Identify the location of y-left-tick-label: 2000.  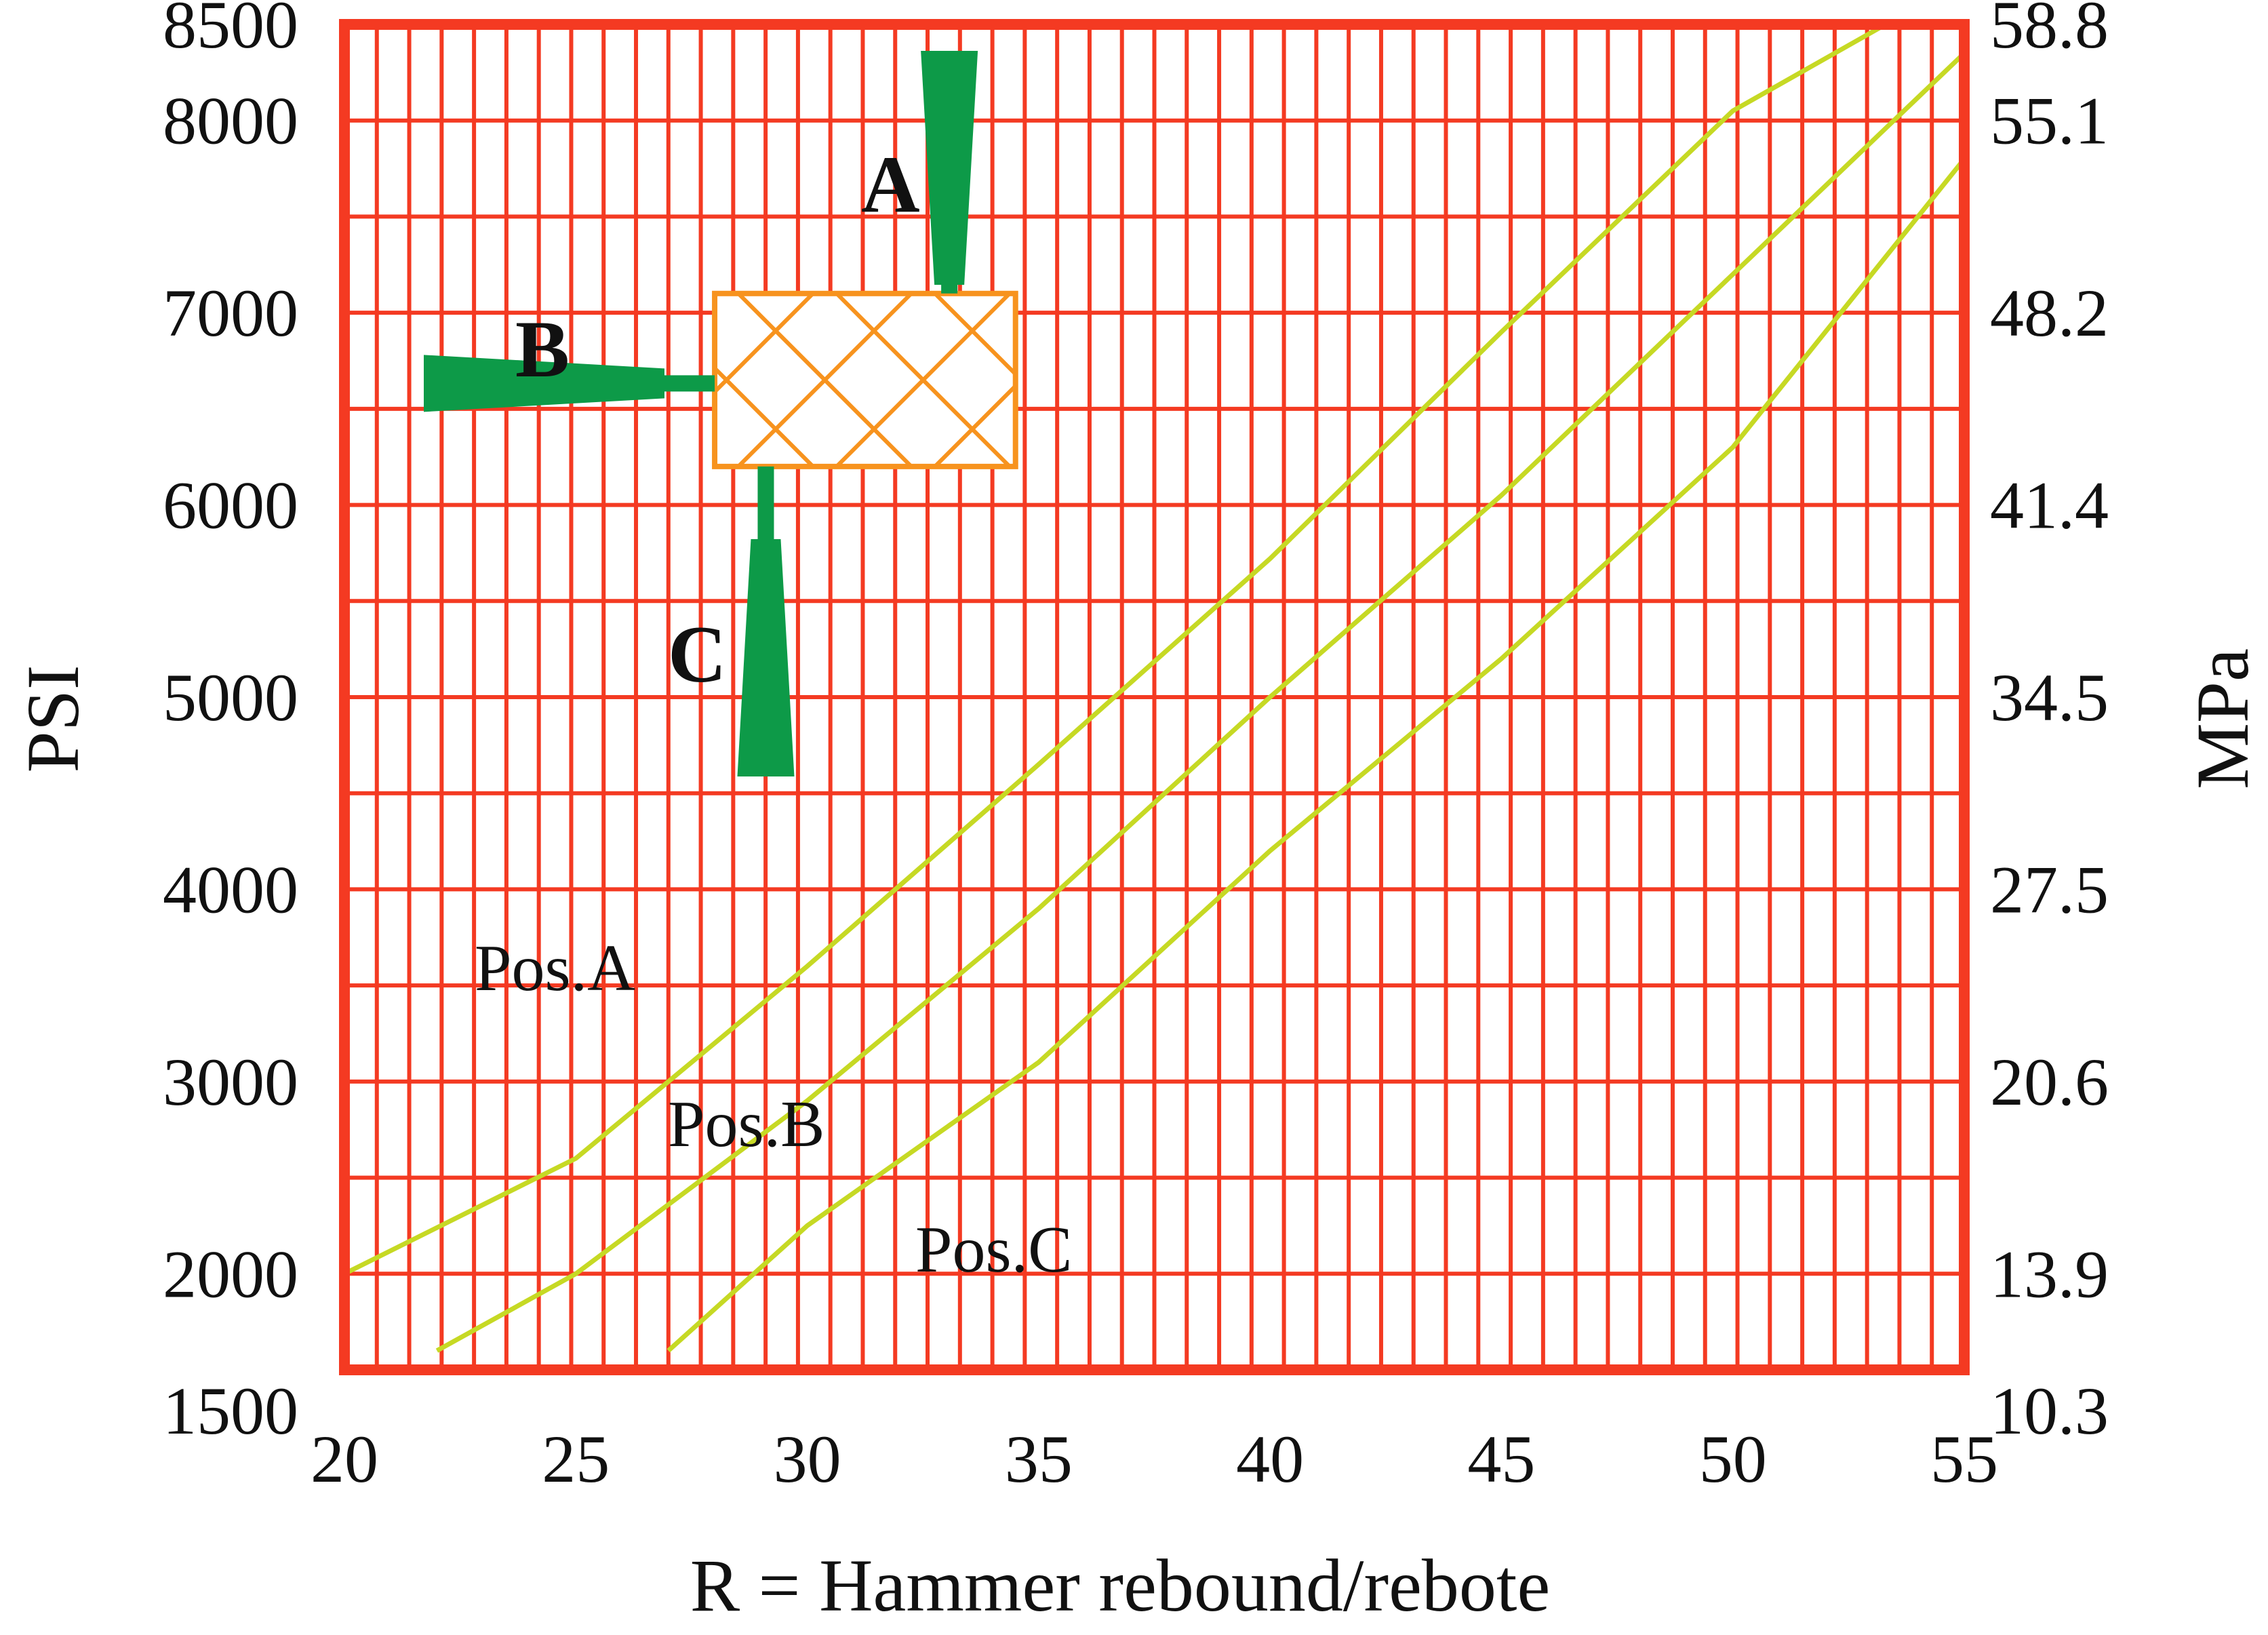
(231, 1274).